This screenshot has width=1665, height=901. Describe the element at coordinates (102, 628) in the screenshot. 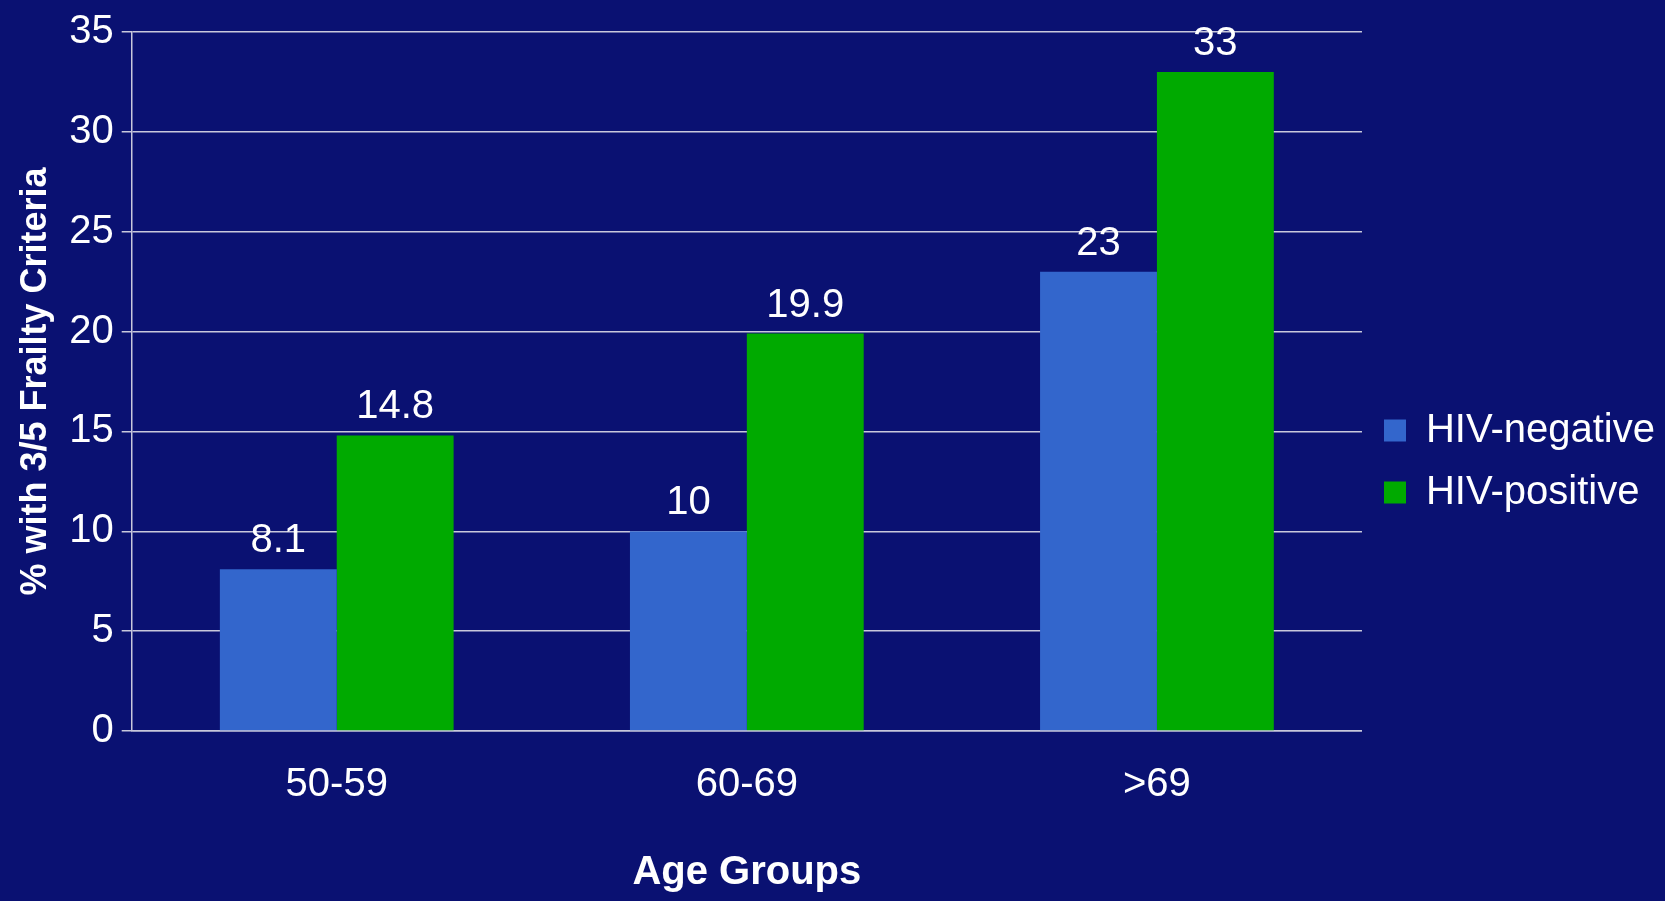

I see `y-tick-label: 5` at that location.